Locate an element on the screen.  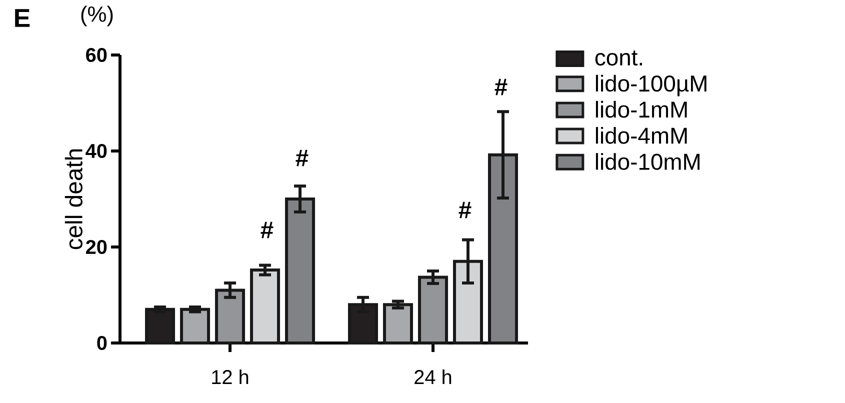
x-tick-label: 12 h is located at coordinates (230, 377).